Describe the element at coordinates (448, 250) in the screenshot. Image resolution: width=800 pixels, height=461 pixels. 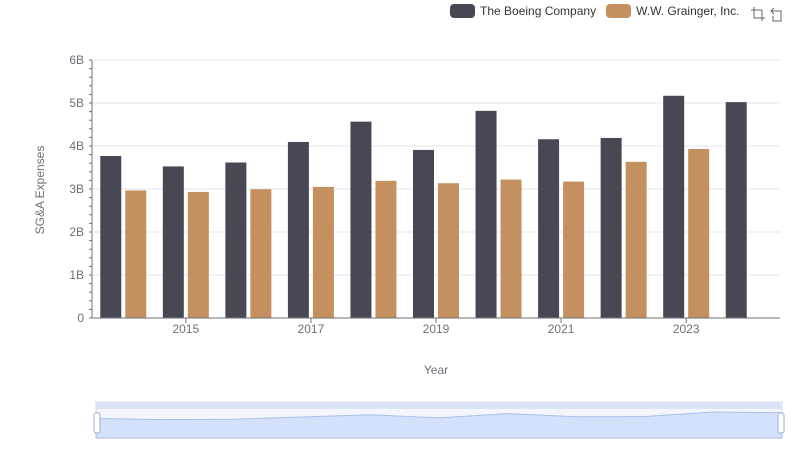
I see `bar-grainger-2019` at that location.